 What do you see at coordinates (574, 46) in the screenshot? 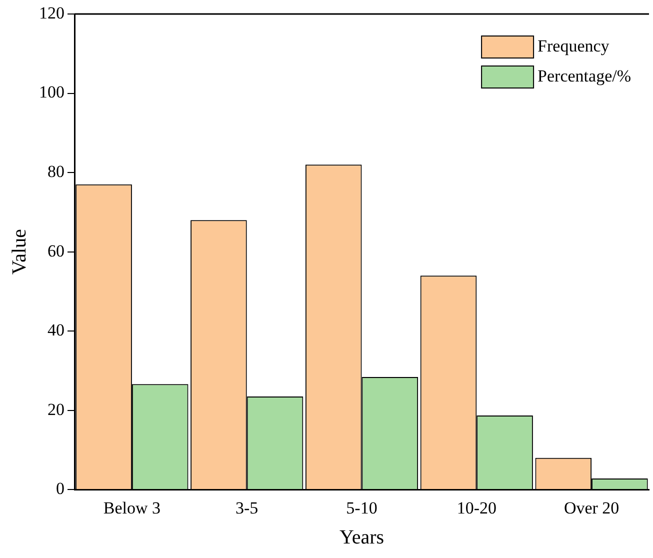
I see `legend-label: Frequency` at bounding box center [574, 46].